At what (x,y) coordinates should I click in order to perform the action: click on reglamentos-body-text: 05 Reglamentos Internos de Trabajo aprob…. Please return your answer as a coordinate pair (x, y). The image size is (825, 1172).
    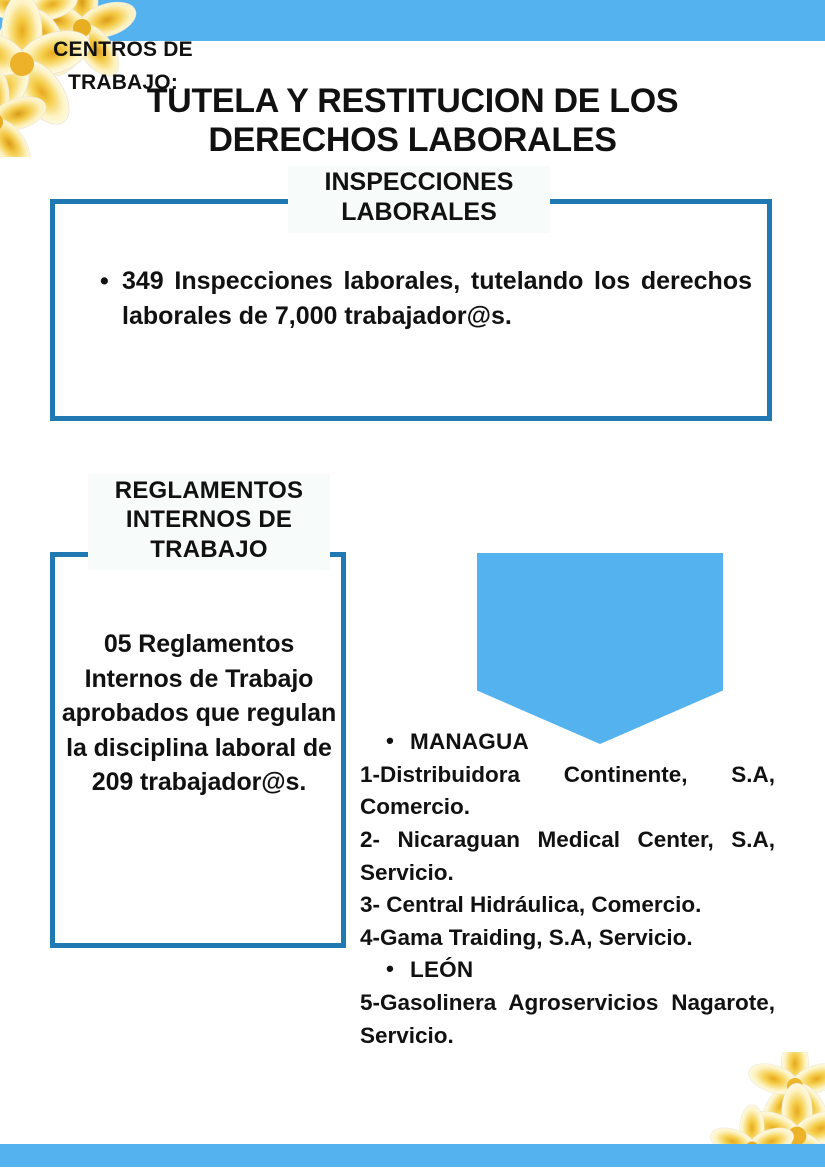
    Looking at the image, I should click on (199, 713).